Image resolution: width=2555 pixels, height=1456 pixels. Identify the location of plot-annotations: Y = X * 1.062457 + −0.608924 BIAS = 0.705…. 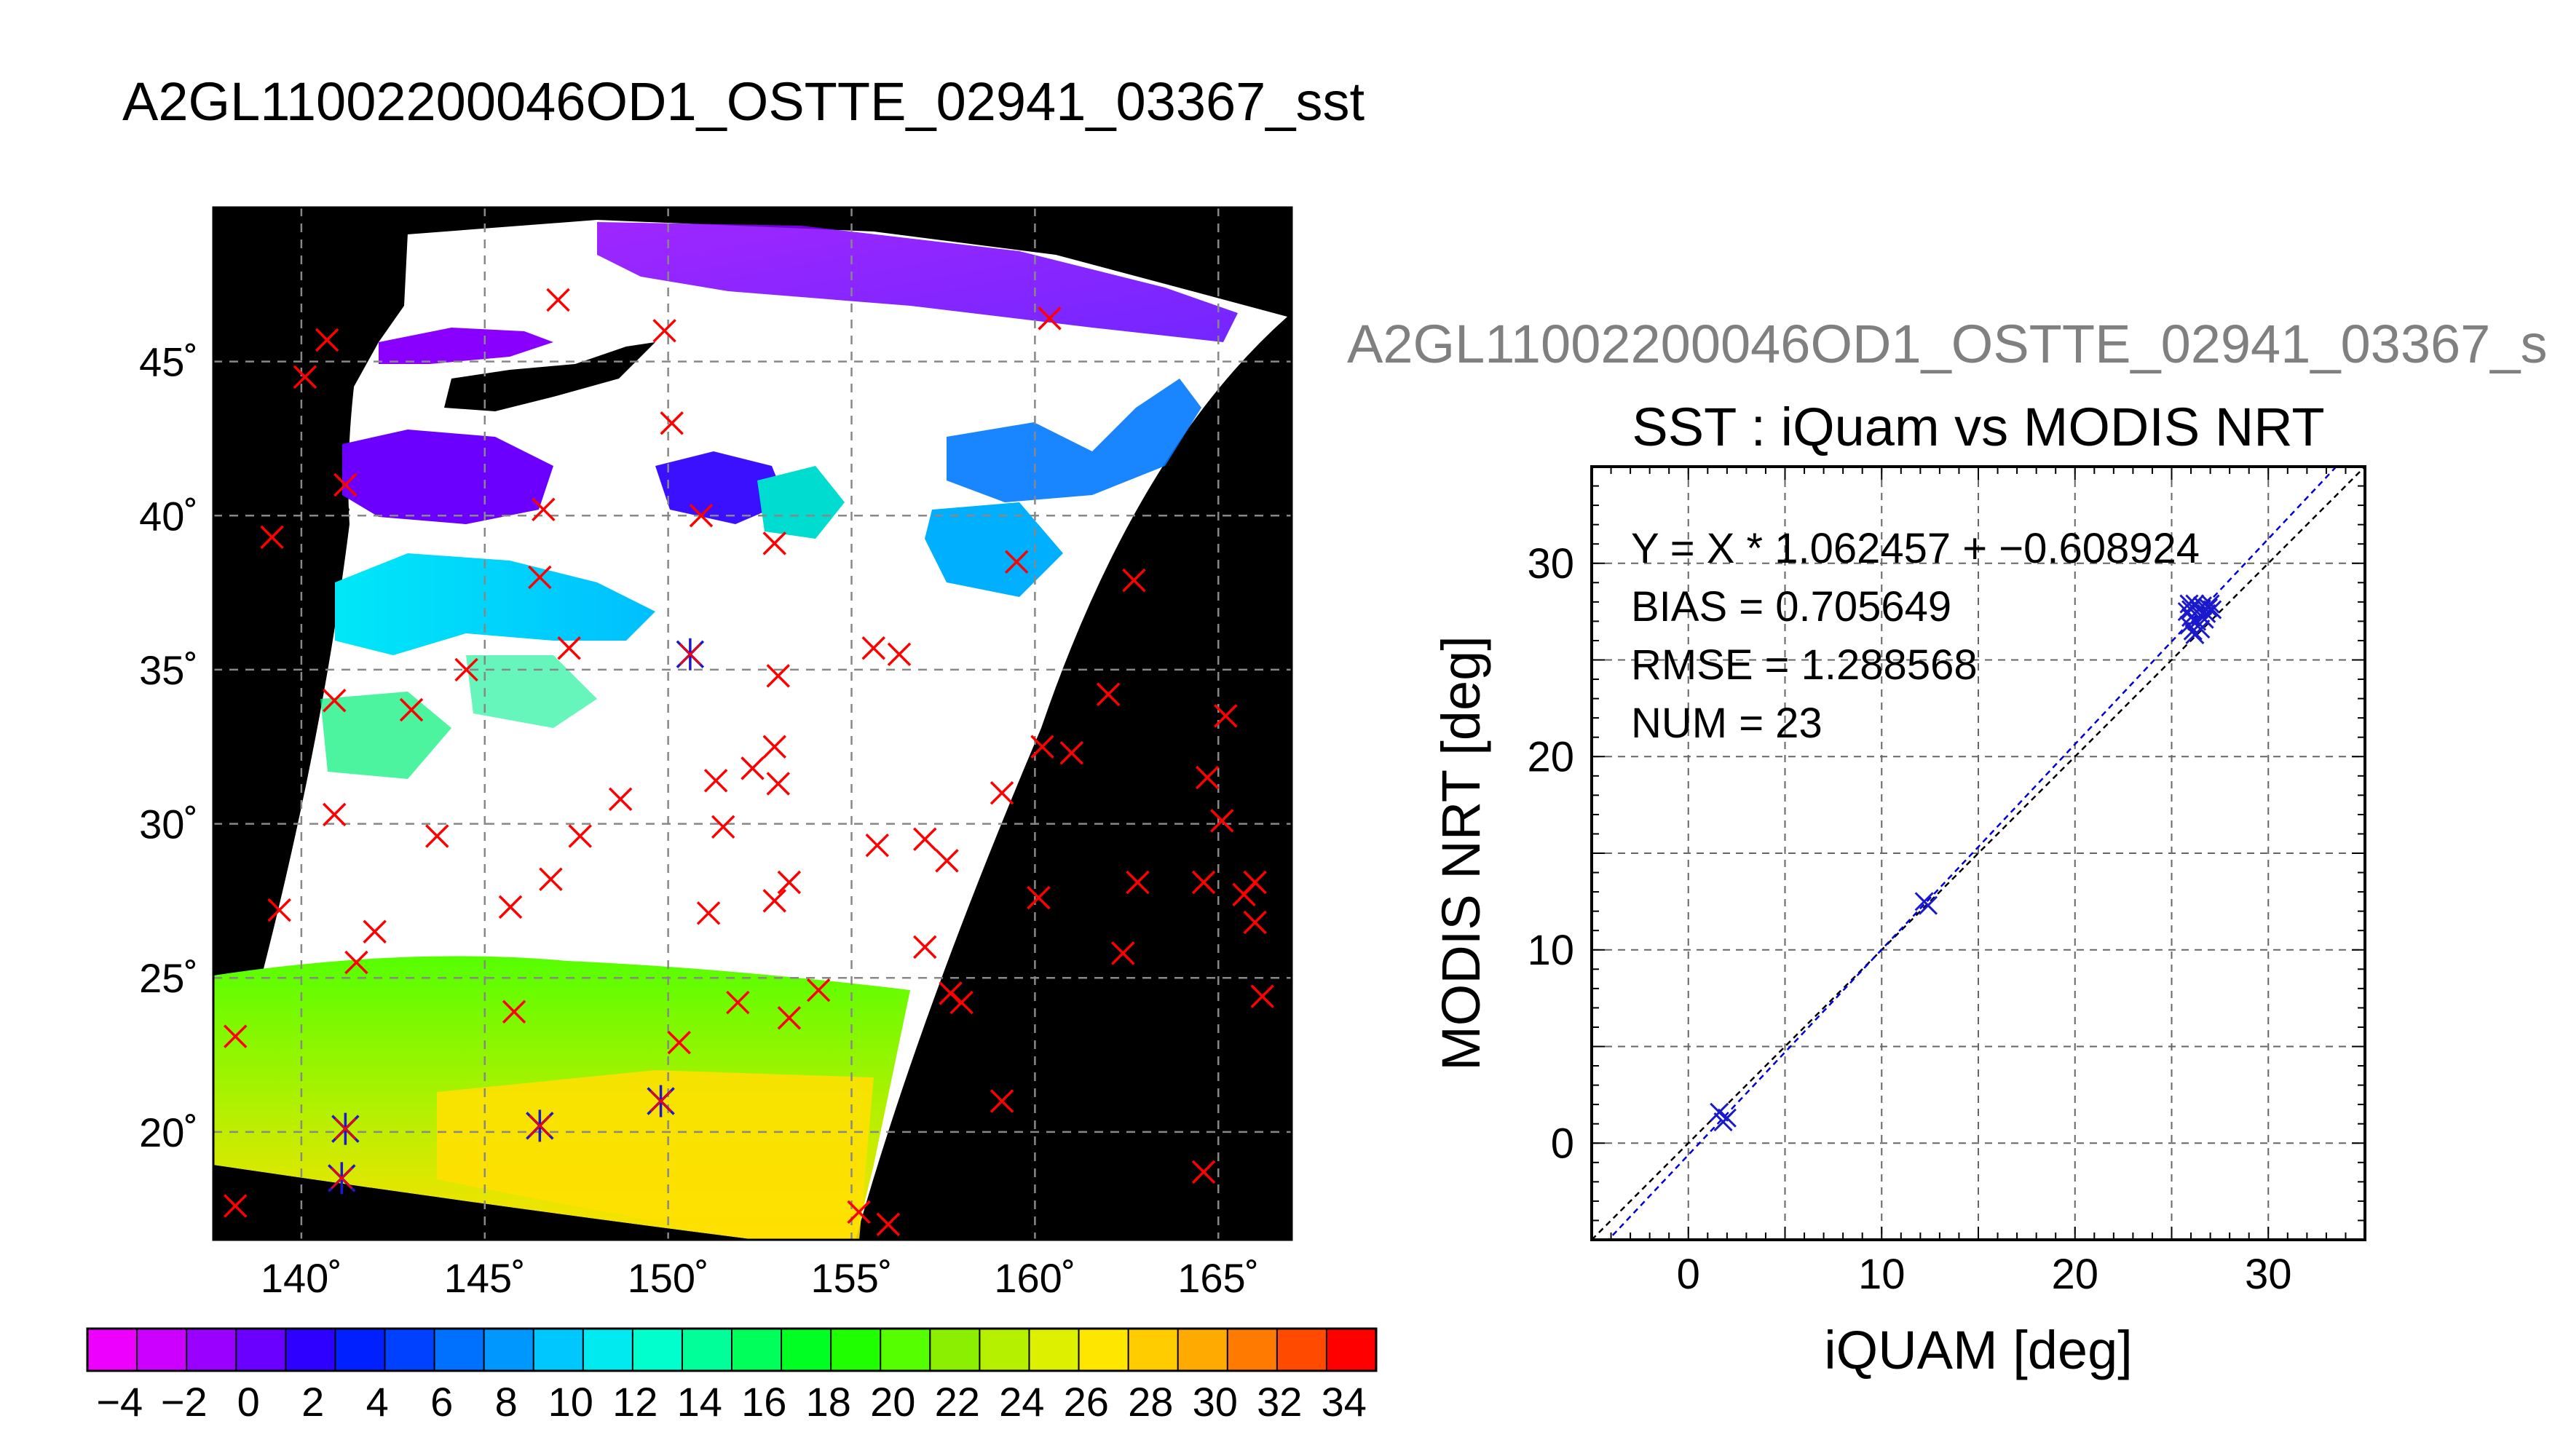
(1915, 636).